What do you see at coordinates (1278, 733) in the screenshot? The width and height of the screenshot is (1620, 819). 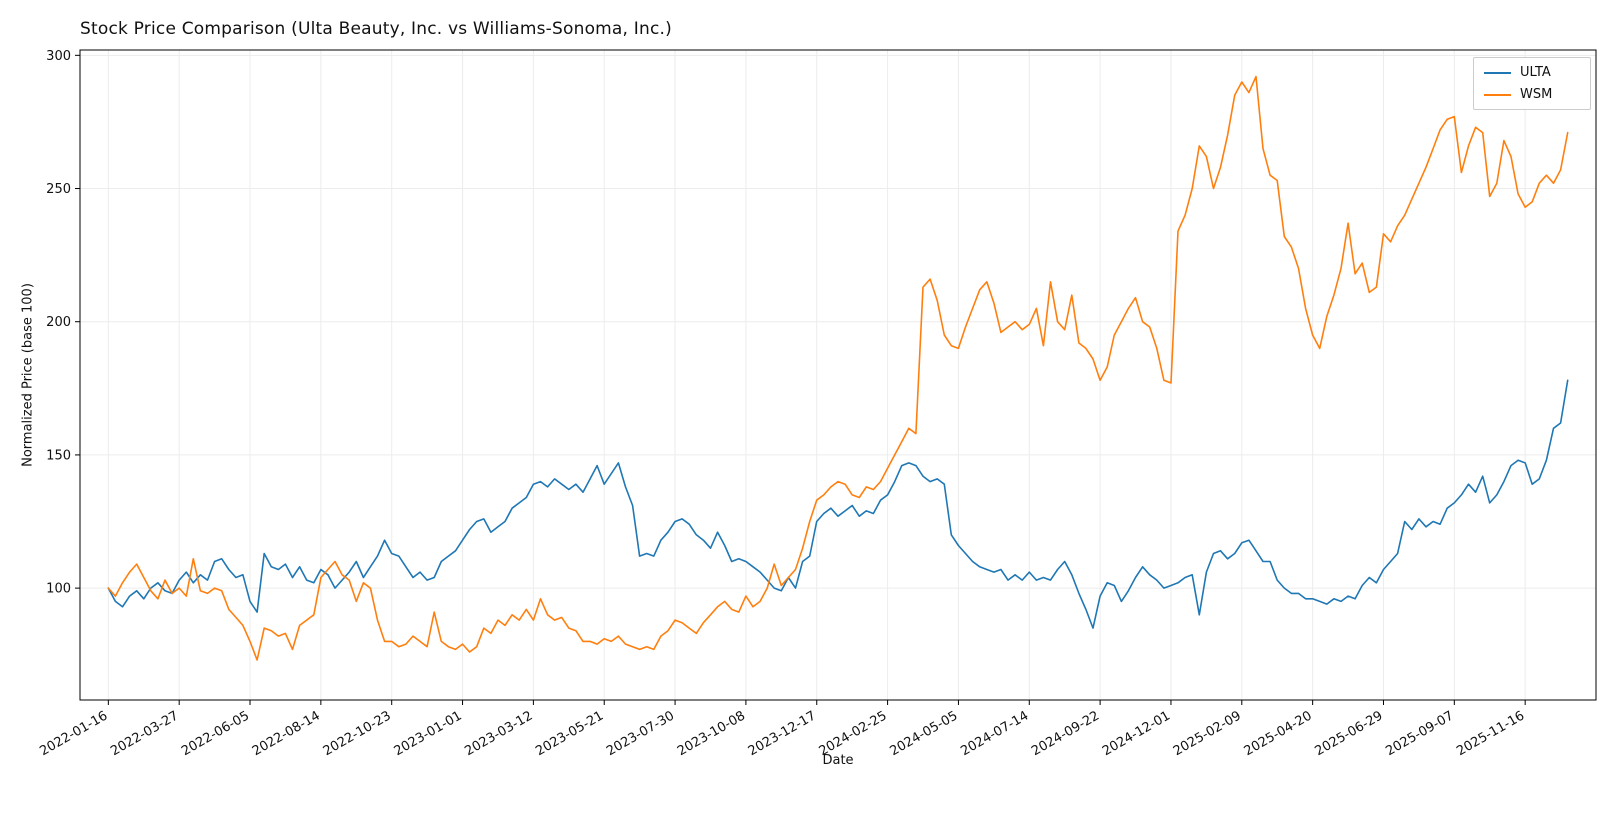 I see `x-tick-label: 2025-04-20` at bounding box center [1278, 733].